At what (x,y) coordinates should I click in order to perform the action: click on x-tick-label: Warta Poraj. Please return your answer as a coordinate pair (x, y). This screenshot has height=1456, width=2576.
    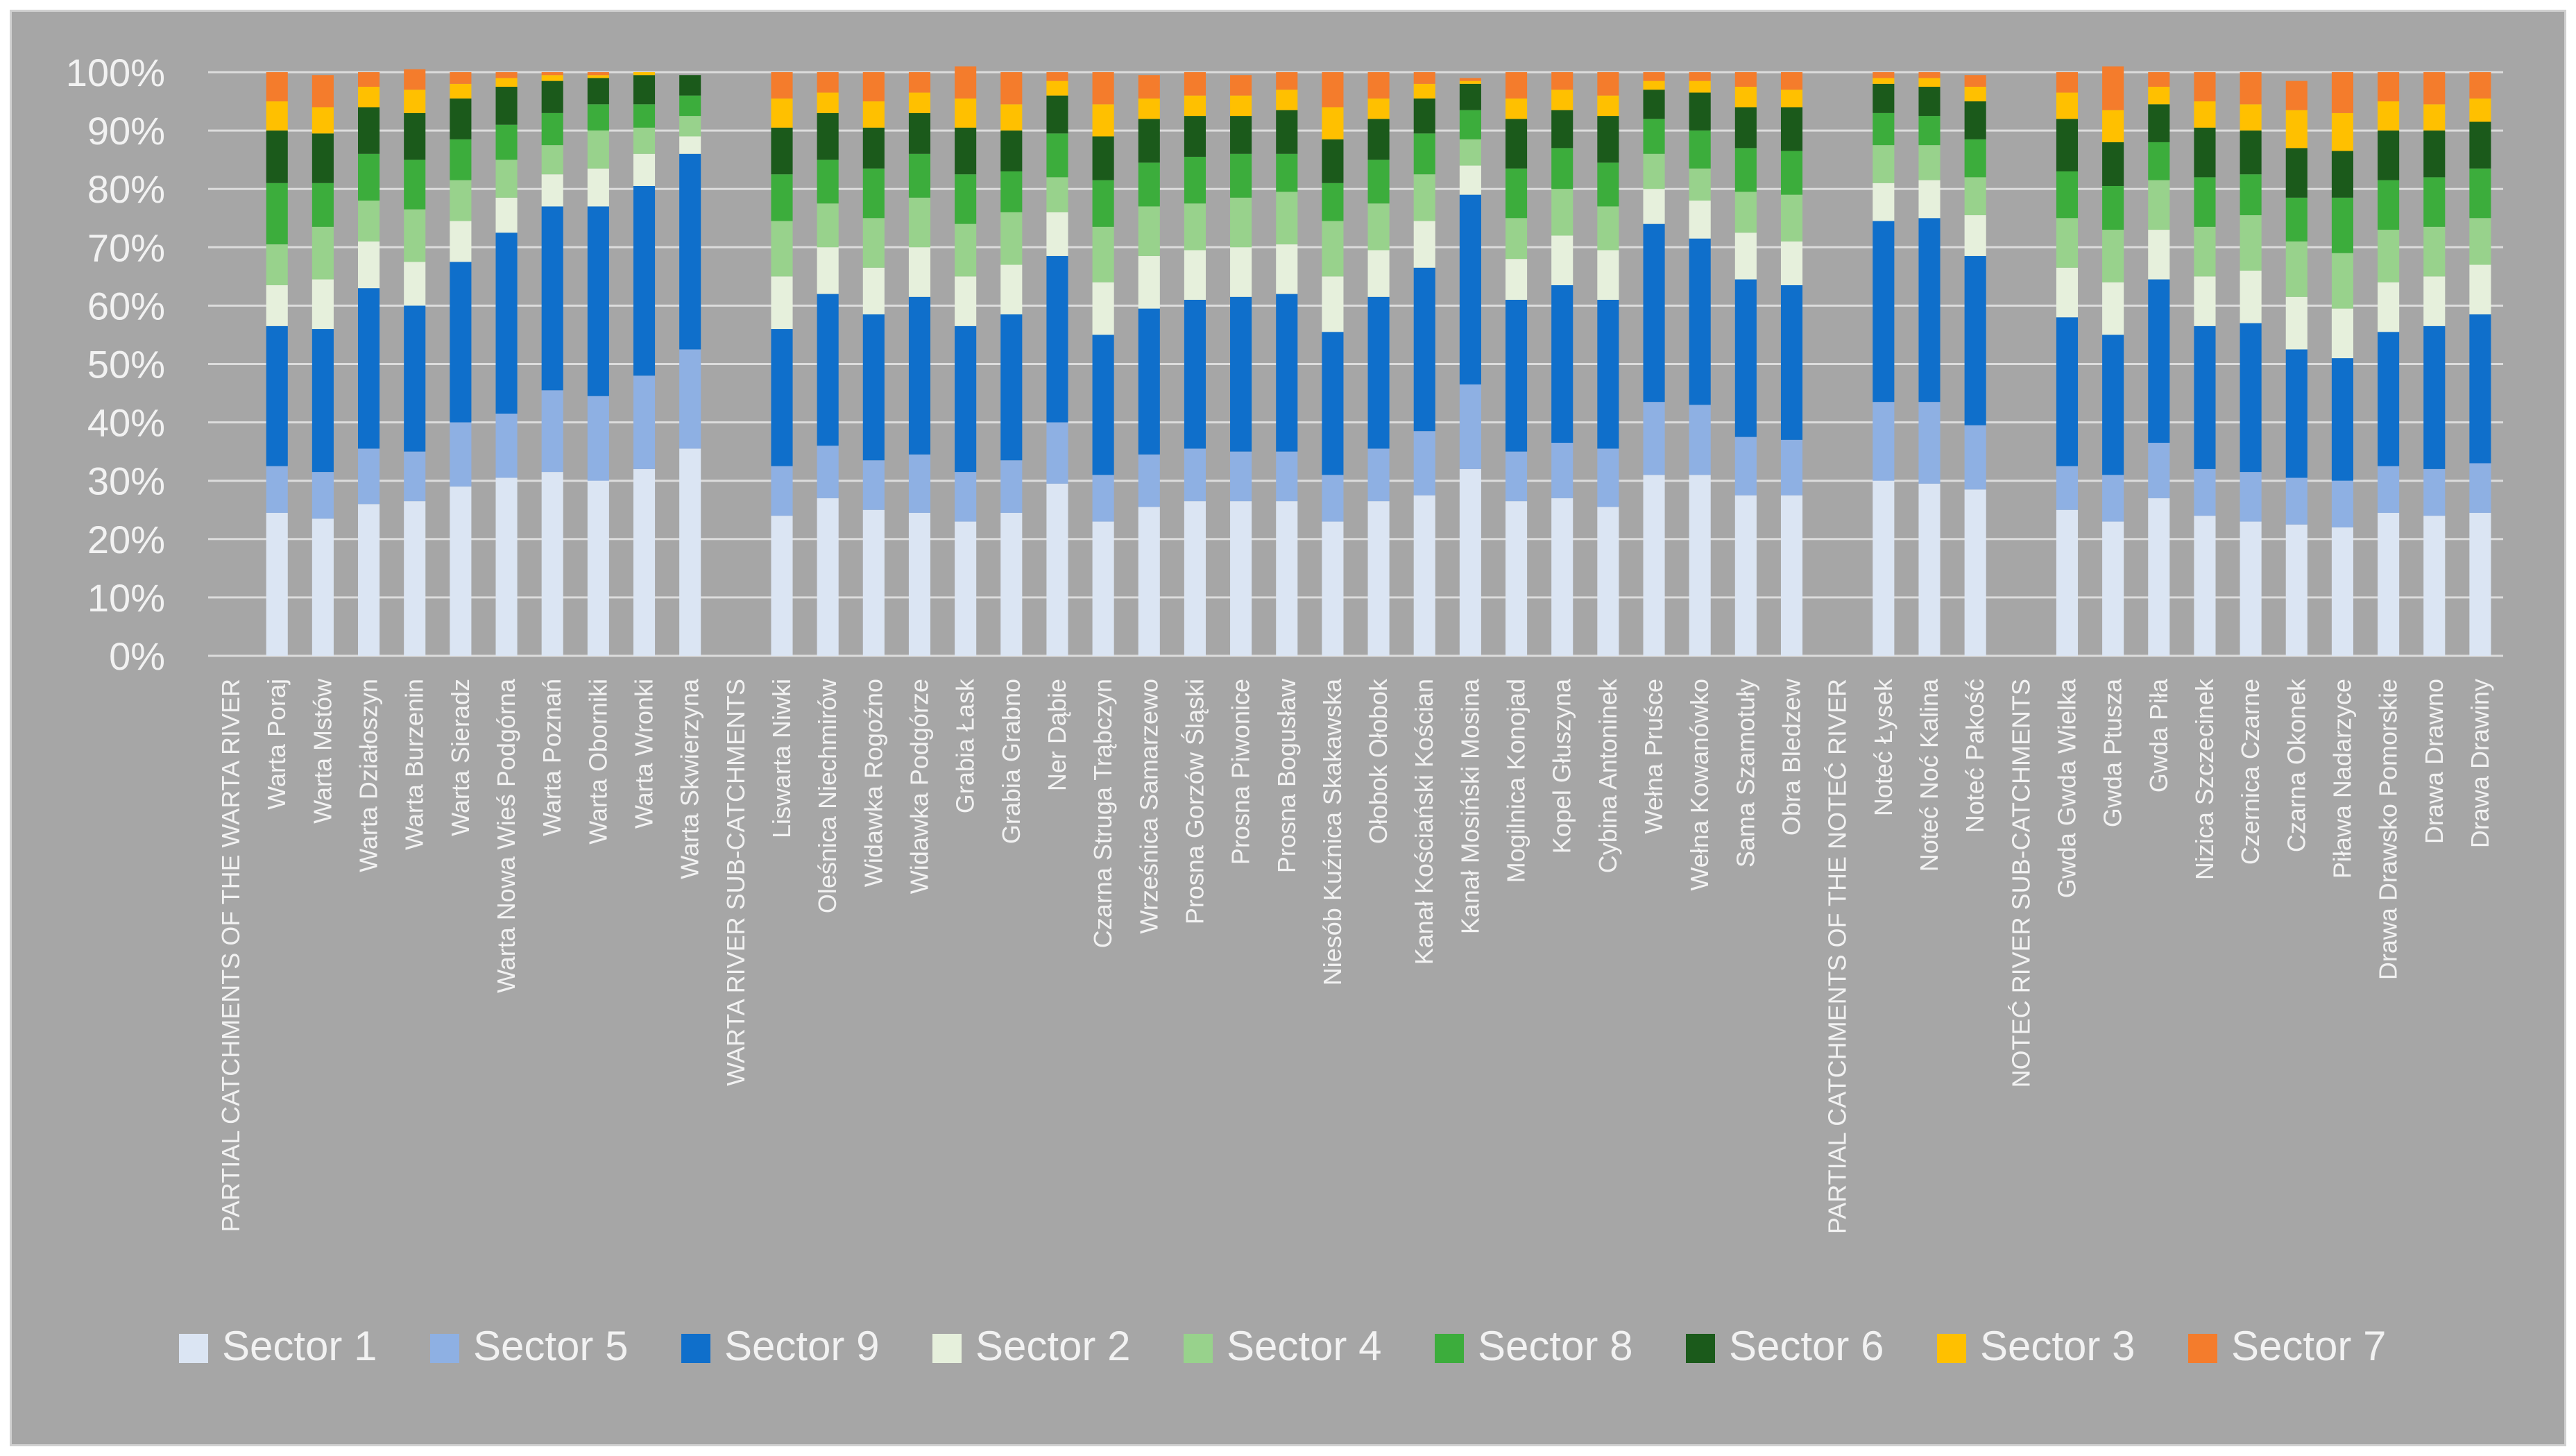
    Looking at the image, I should click on (276, 745).